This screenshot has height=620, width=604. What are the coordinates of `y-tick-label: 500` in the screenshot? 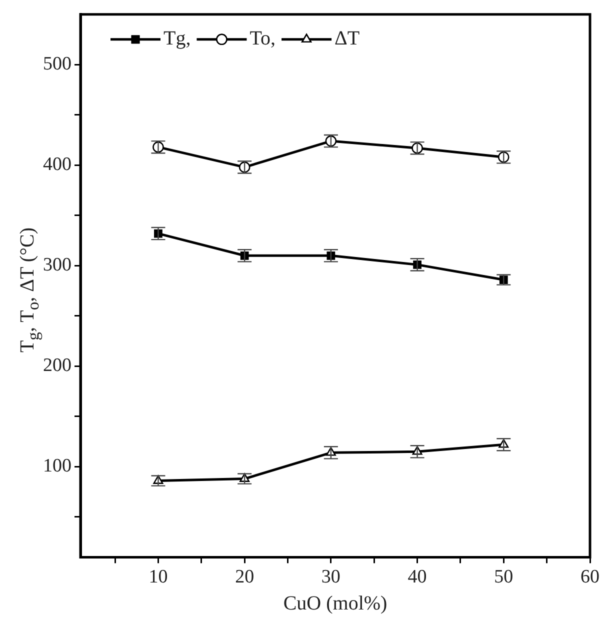 It's located at (57, 64).